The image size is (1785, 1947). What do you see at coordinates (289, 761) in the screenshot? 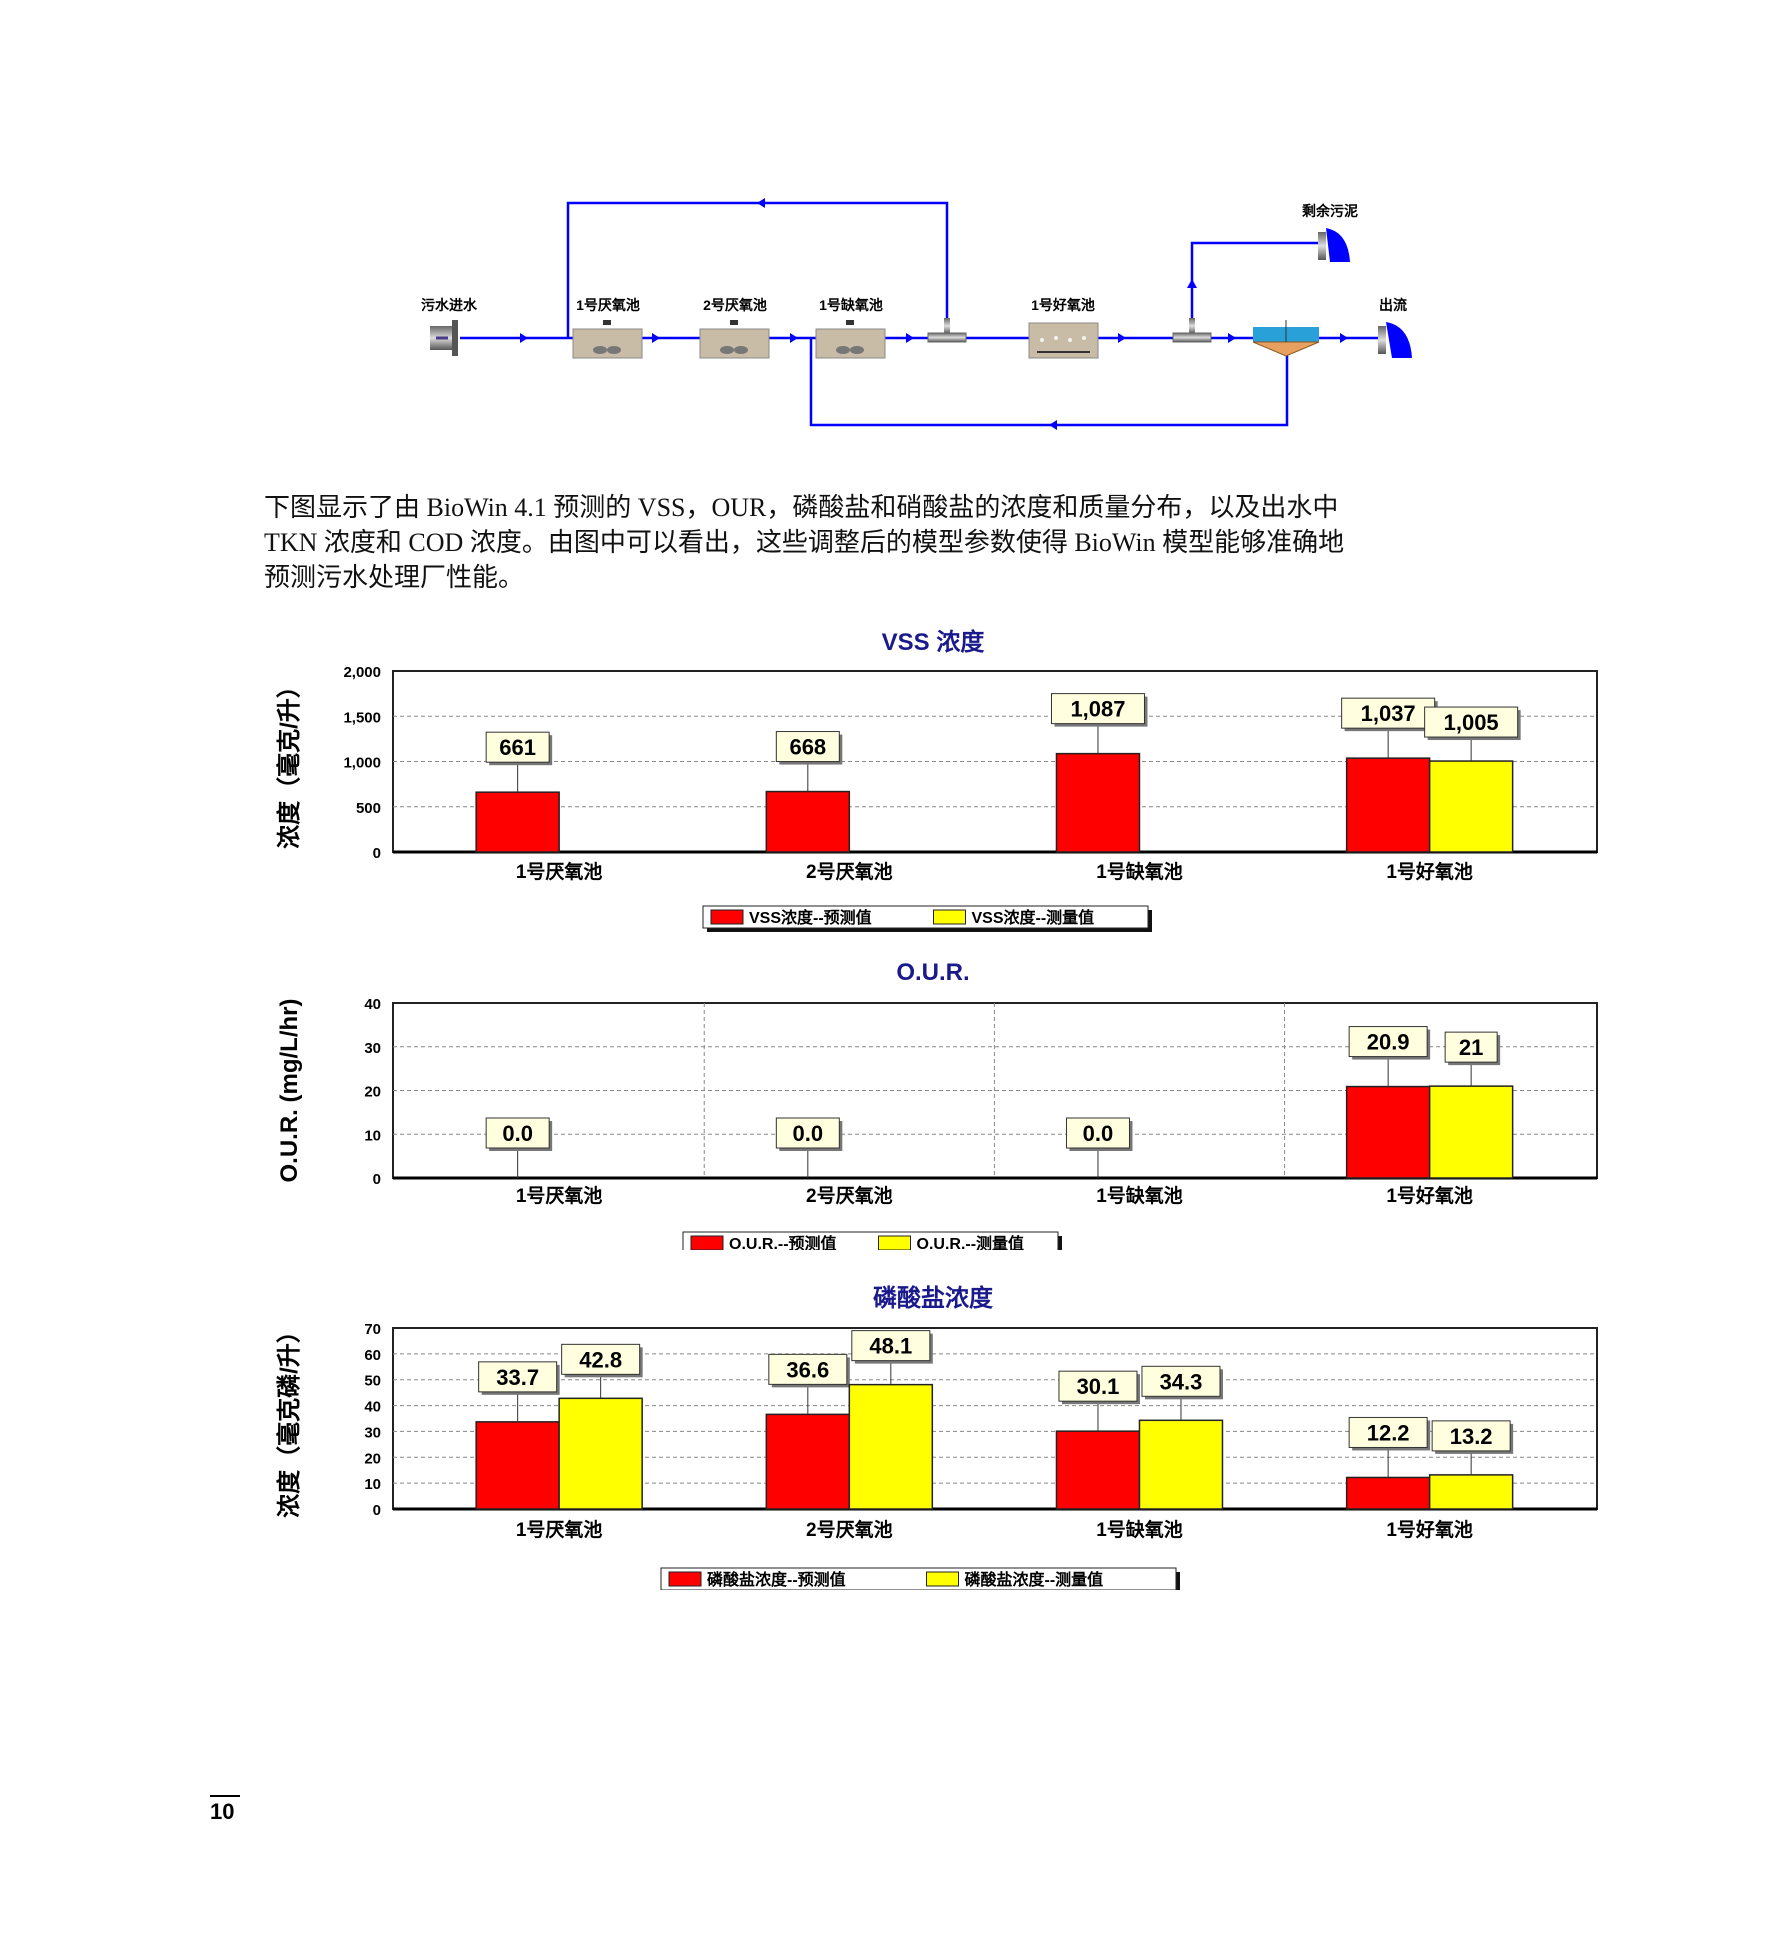
I see `y-axis-label: 浓度（毫克/升）` at bounding box center [289, 761].